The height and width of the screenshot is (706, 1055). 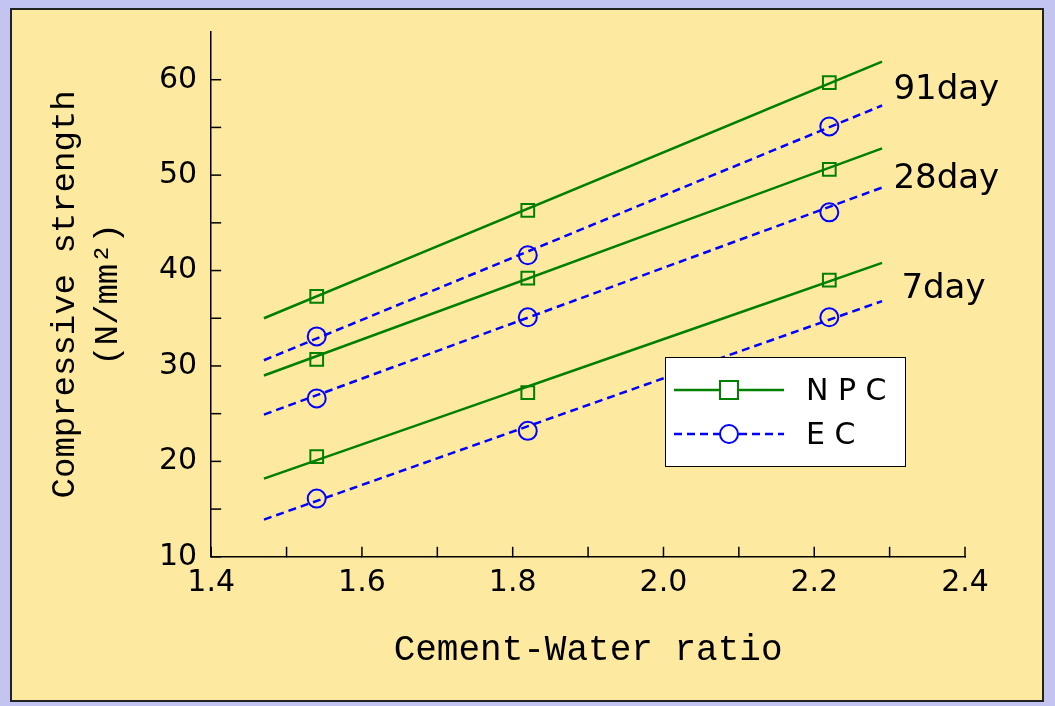 I want to click on legend-label: N P C, so click(x=846, y=390).